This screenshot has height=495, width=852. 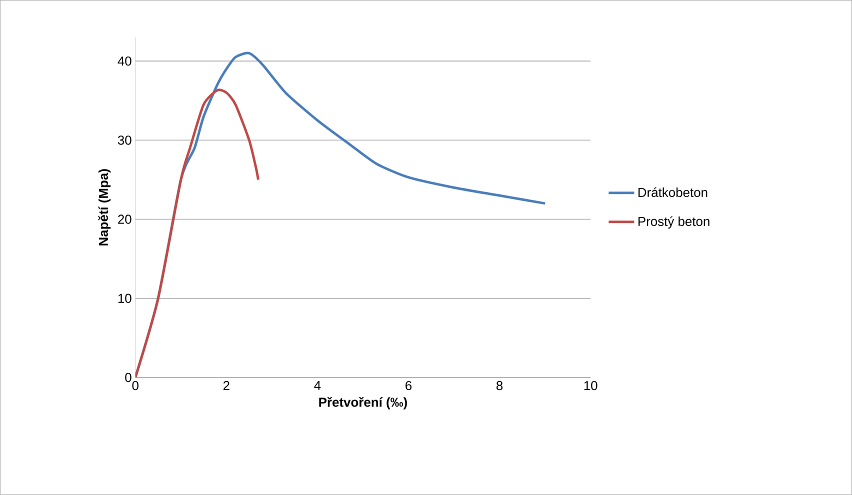 What do you see at coordinates (226, 385) in the screenshot?
I see `x-tick-label: 2` at bounding box center [226, 385].